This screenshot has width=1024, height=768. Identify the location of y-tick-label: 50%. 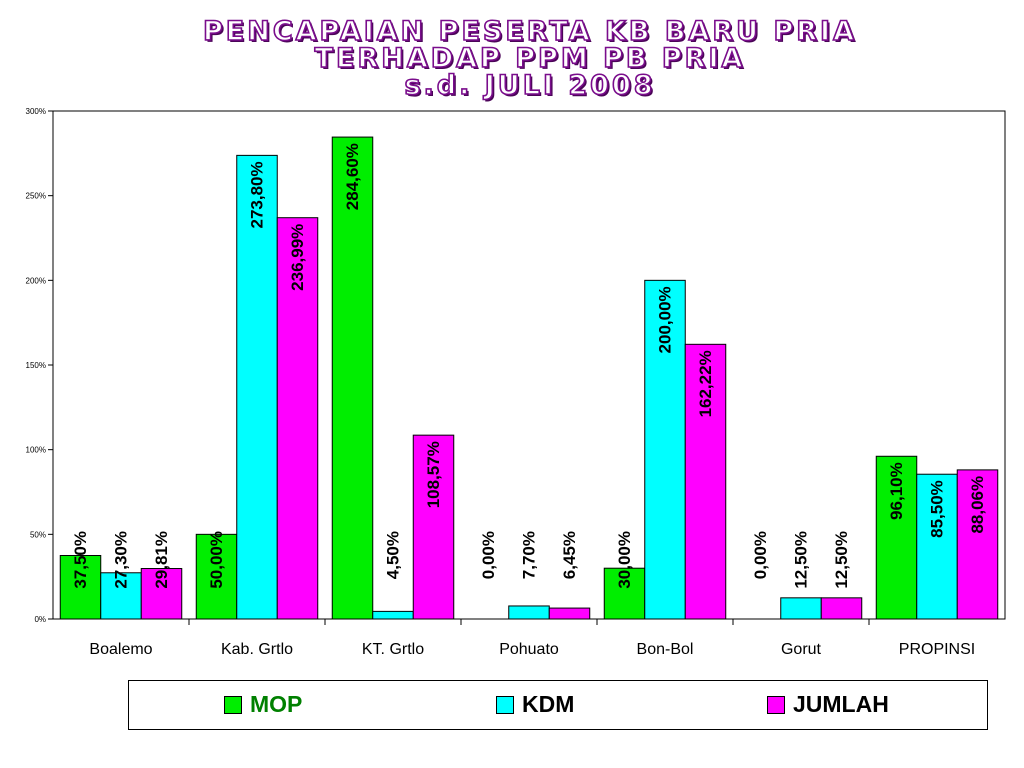
(38, 534).